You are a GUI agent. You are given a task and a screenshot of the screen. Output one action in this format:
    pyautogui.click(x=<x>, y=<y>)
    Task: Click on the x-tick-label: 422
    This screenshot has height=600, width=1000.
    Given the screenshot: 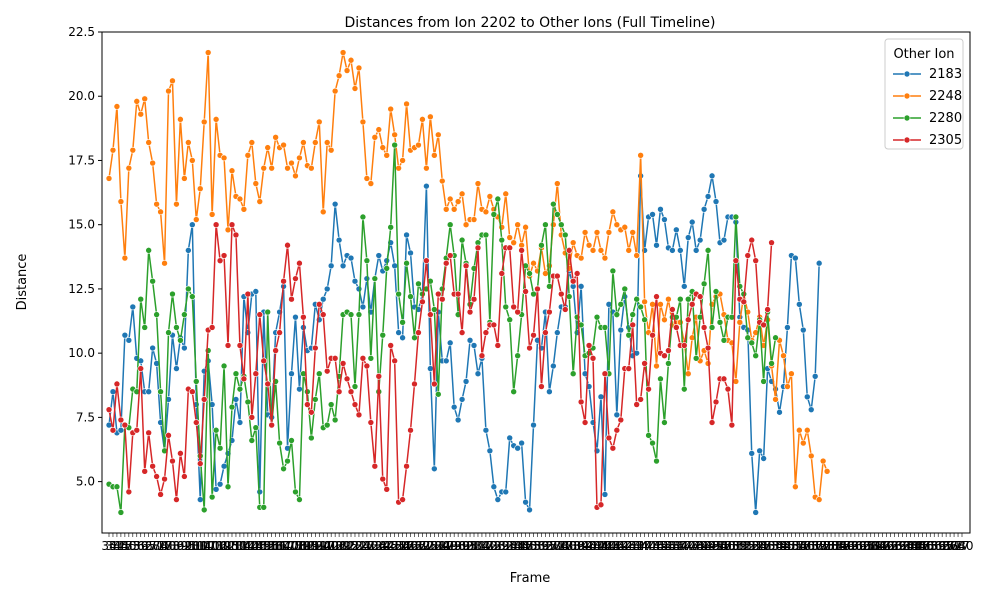 What is the action you would take?
    pyautogui.click(x=620, y=546)
    